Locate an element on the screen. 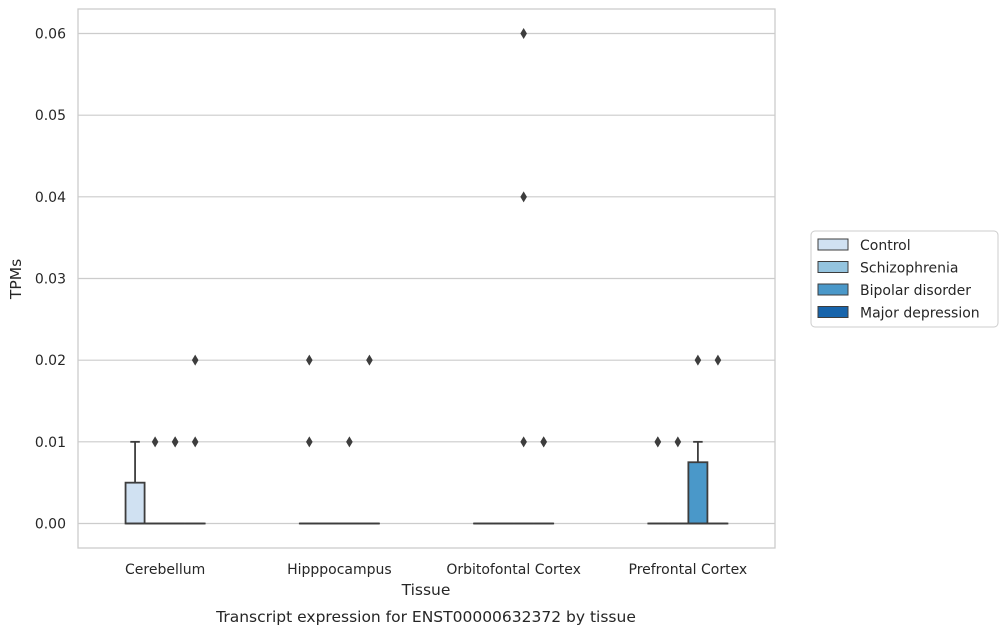 Image resolution: width=1007 pixels, height=634 pixels. y-tick-label: 0.03 is located at coordinates (50, 280).